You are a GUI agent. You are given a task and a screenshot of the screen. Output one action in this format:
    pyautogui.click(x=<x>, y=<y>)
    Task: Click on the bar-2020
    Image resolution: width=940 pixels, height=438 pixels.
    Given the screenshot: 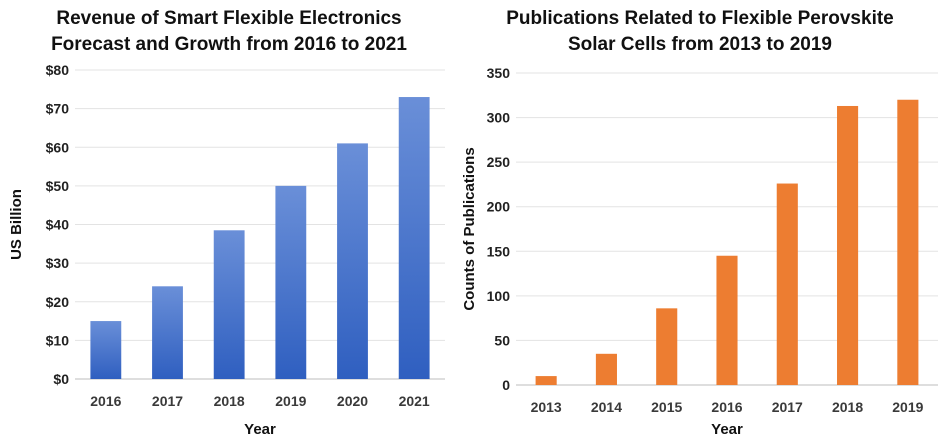 What is the action you would take?
    pyautogui.click(x=352, y=261)
    